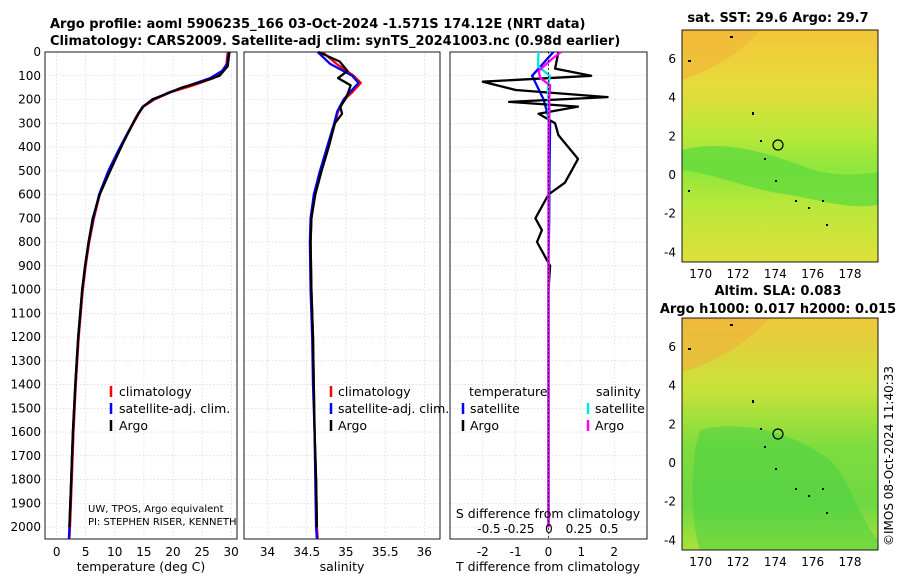 This screenshot has height=580, width=900. Describe the element at coordinates (579, 529) in the screenshot. I see `s-tick-label: 0.25` at that location.